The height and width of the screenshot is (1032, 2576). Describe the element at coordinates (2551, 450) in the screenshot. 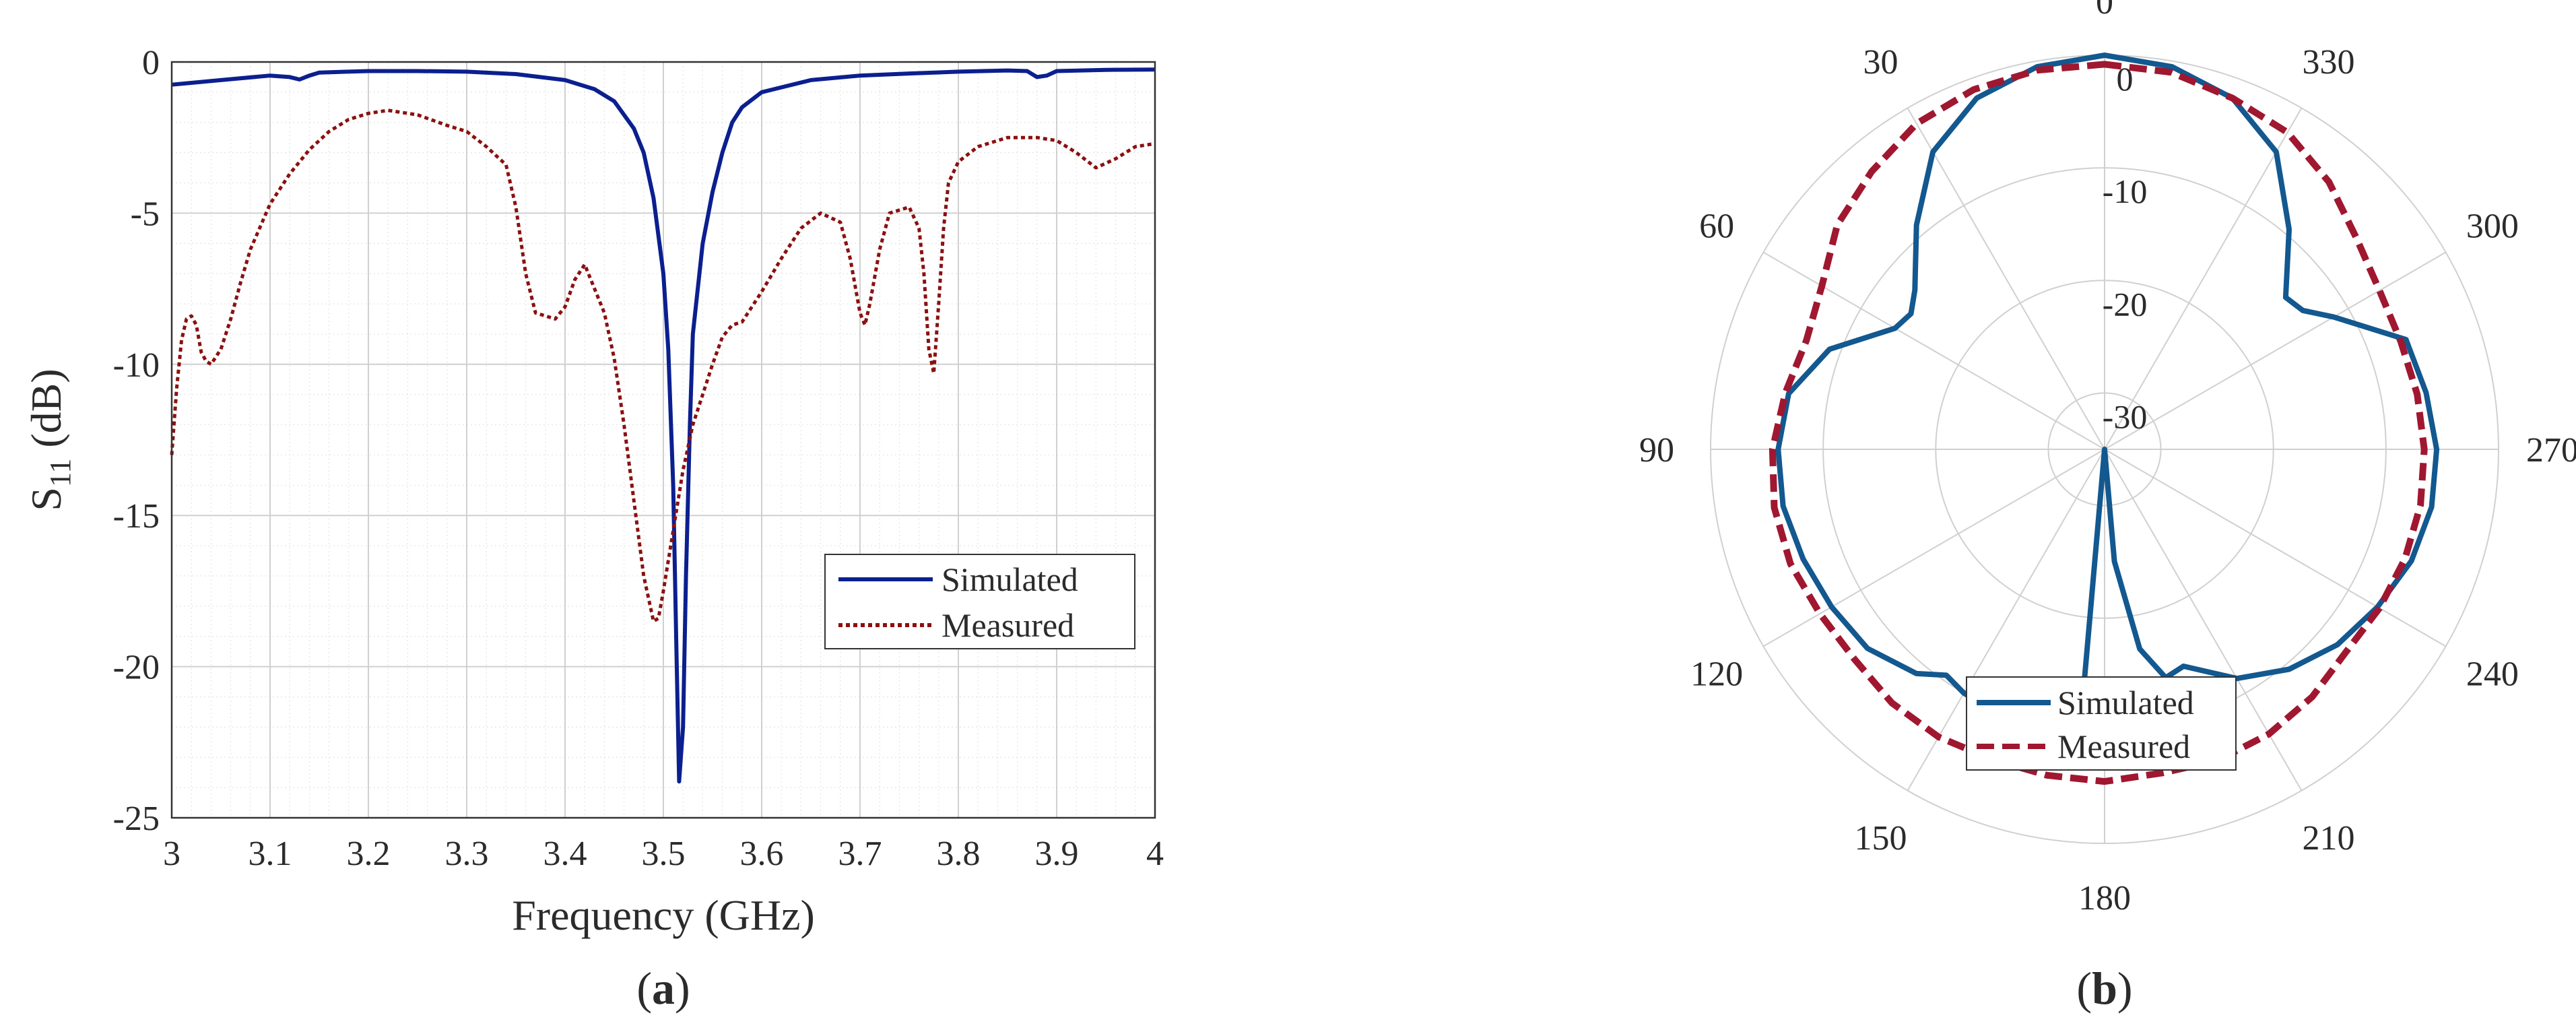

I see `angle-tick-label: 270` at that location.